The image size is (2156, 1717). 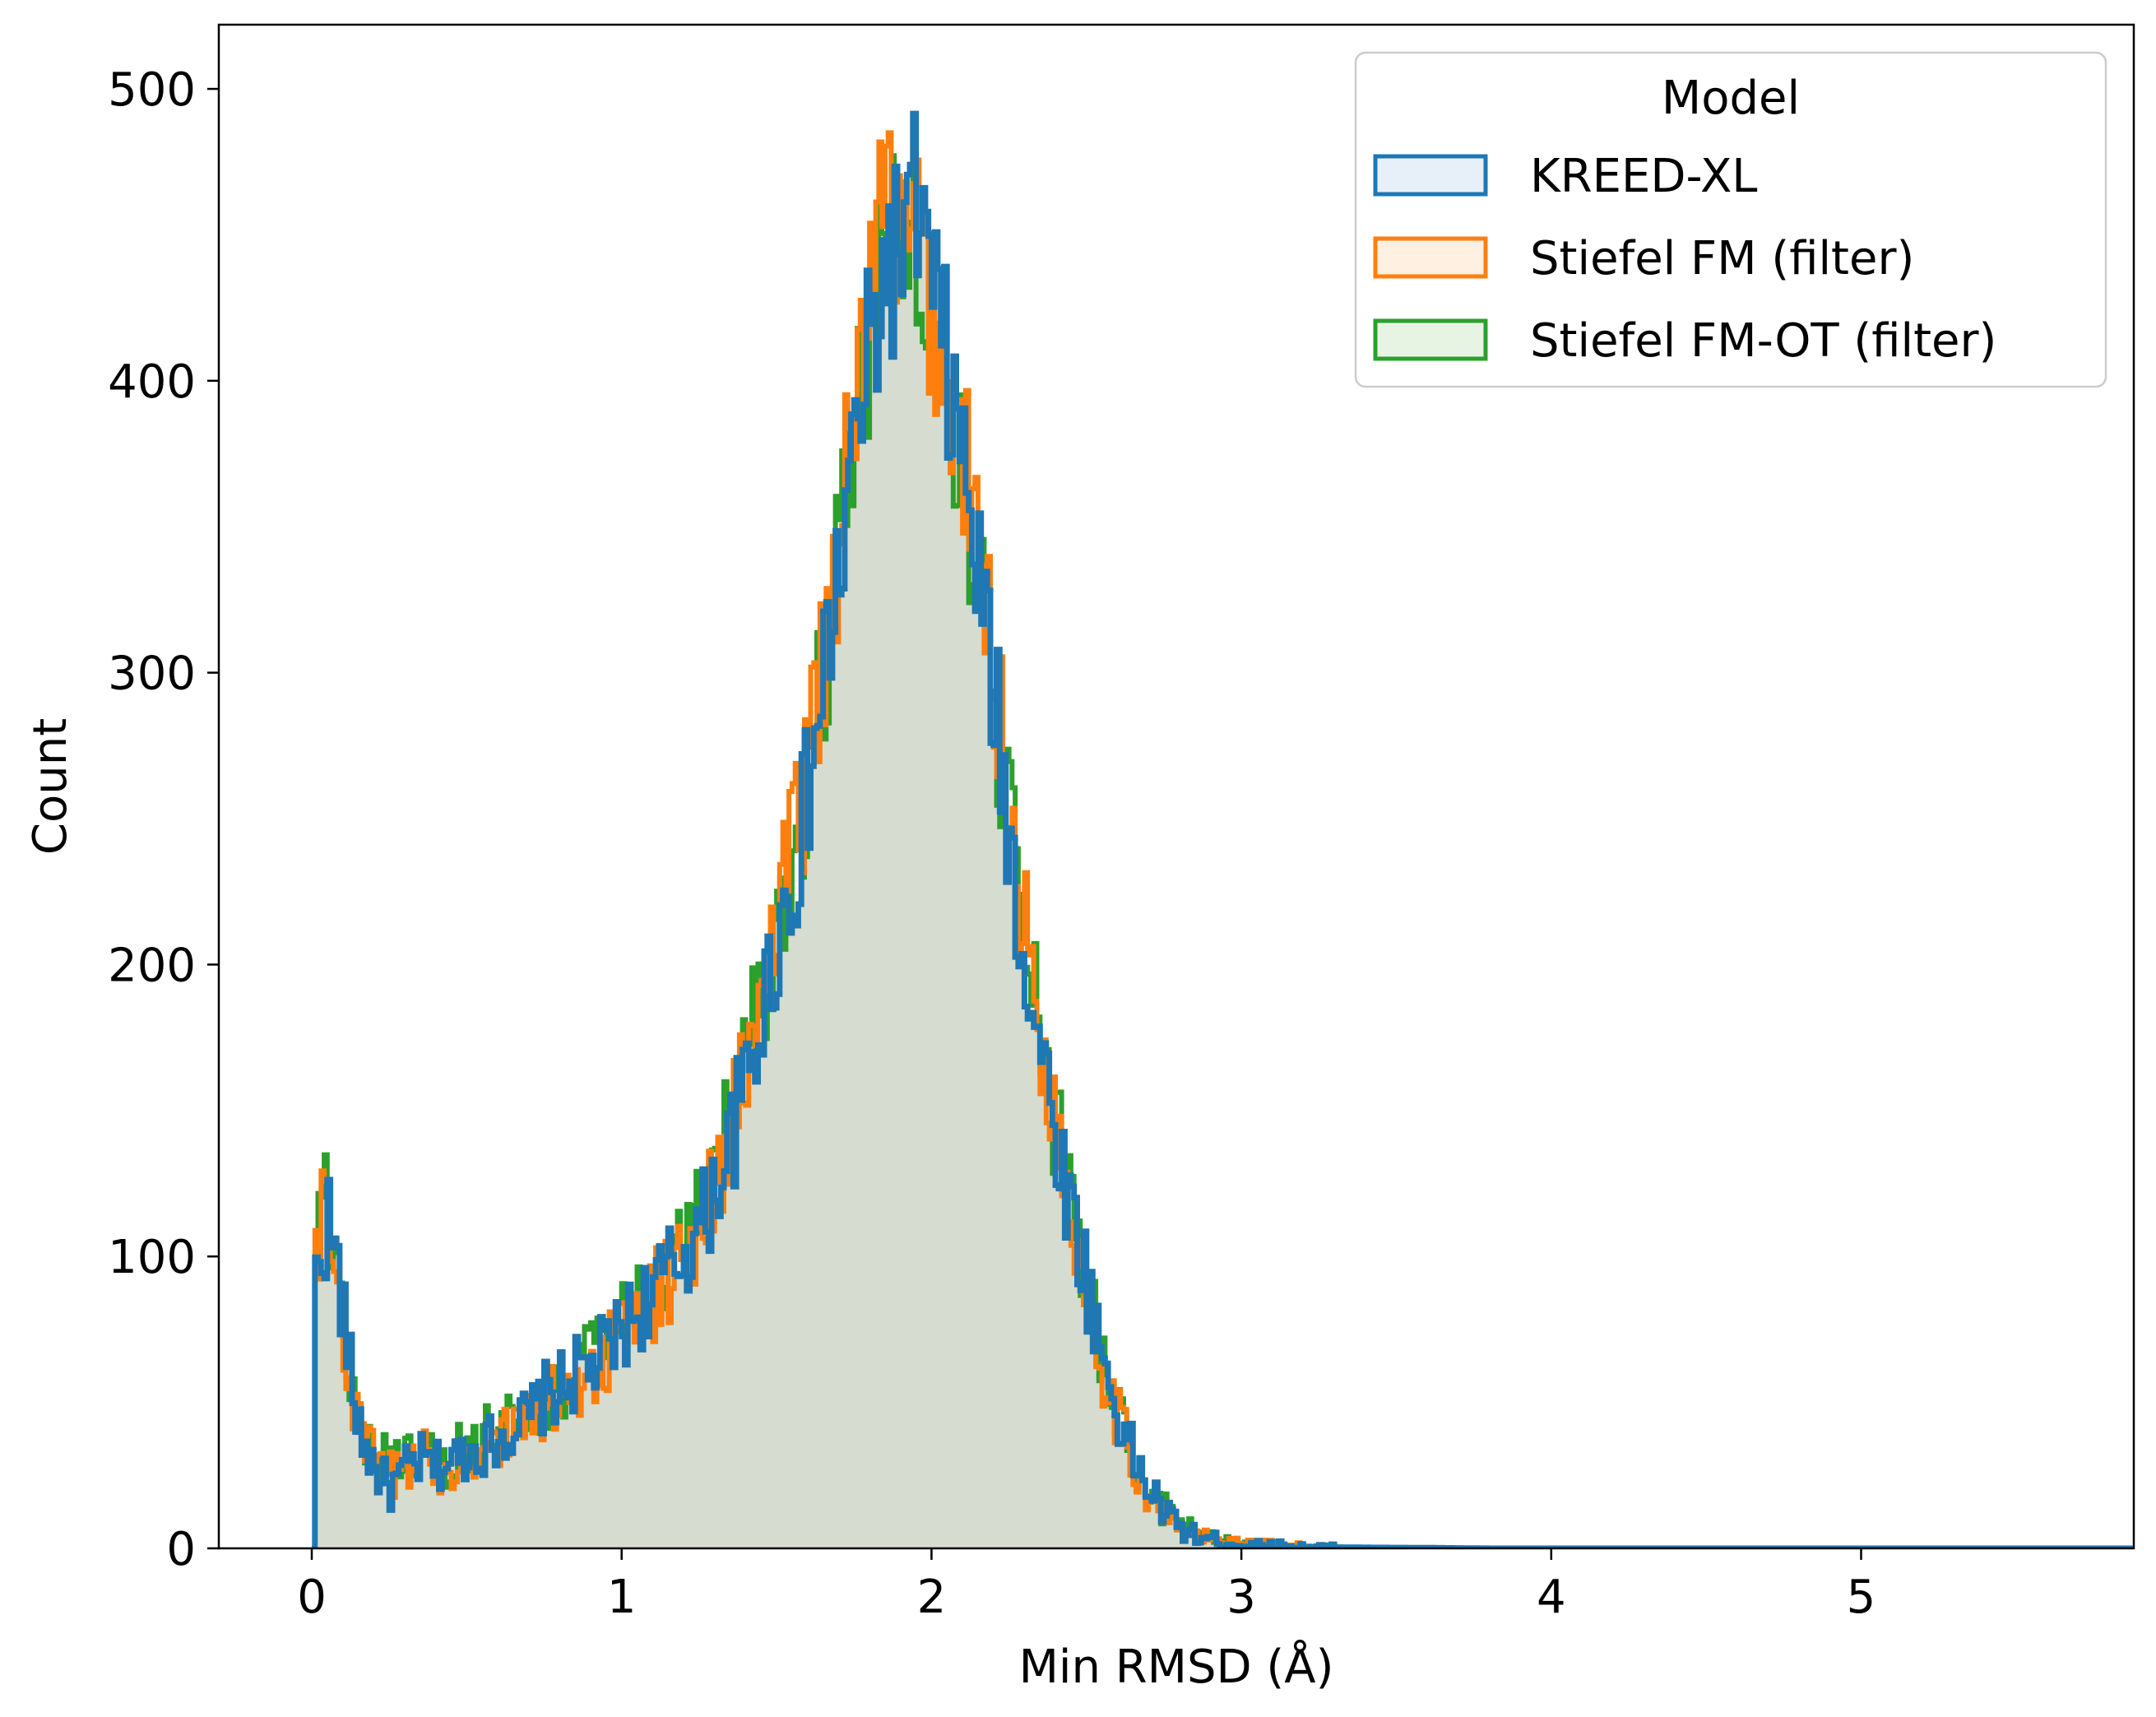 I want to click on y-tick-label: 400, so click(x=152, y=382).